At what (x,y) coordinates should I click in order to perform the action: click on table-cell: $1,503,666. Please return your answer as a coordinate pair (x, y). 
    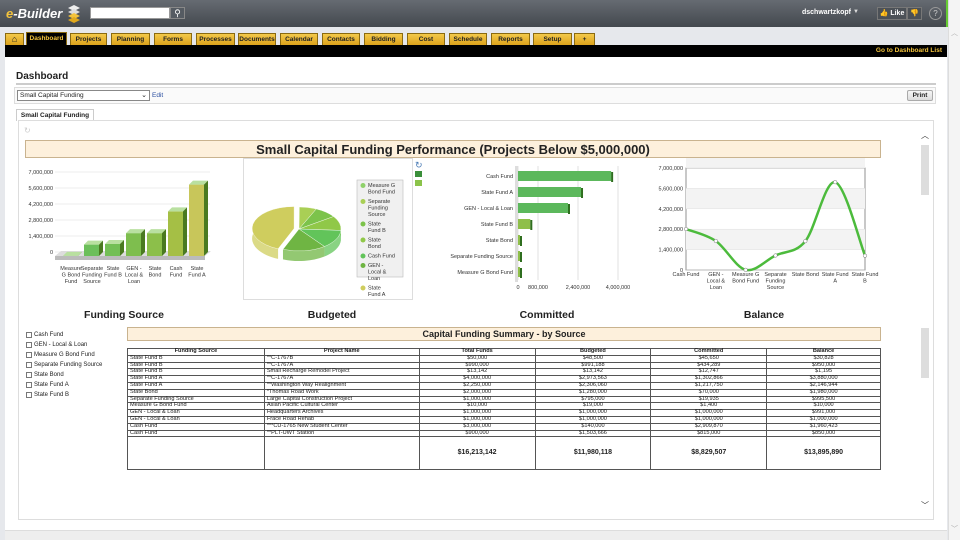
    Looking at the image, I should click on (593, 433).